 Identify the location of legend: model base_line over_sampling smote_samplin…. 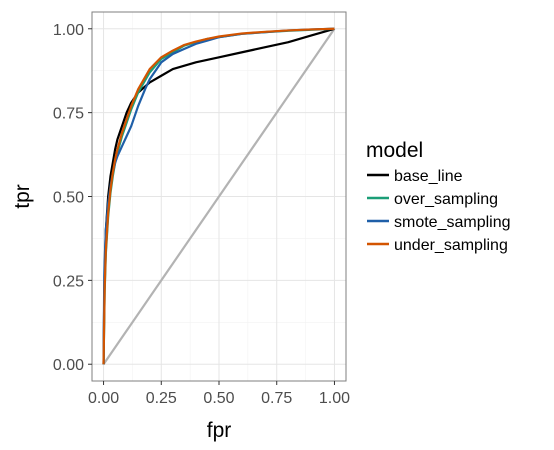
(438, 196).